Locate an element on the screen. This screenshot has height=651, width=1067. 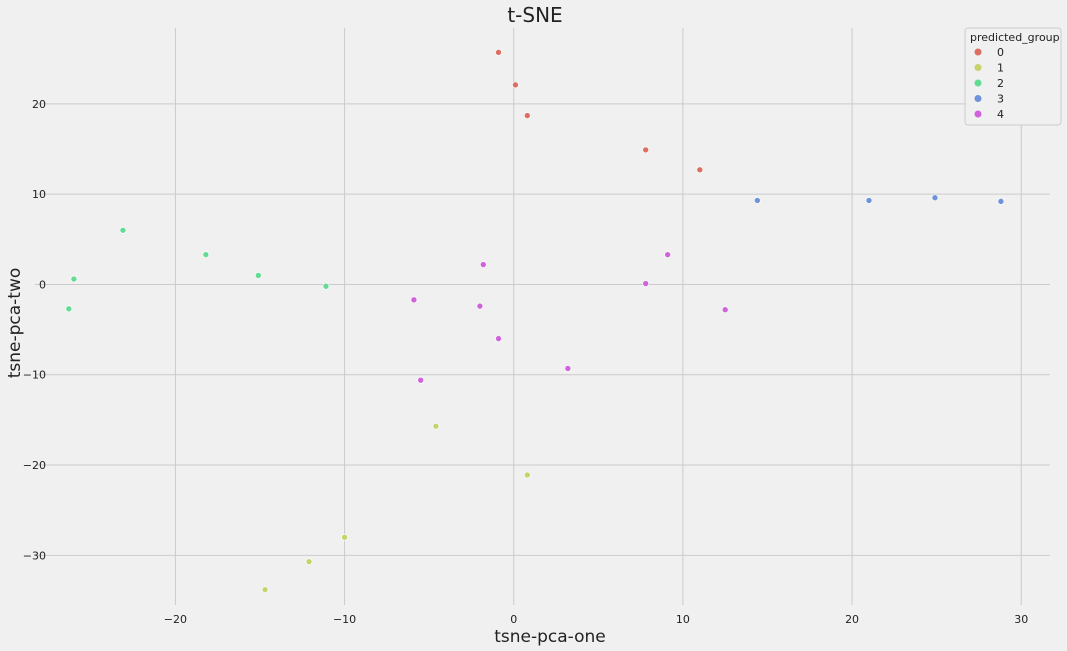
x-tick-label: 30 is located at coordinates (1021, 619).